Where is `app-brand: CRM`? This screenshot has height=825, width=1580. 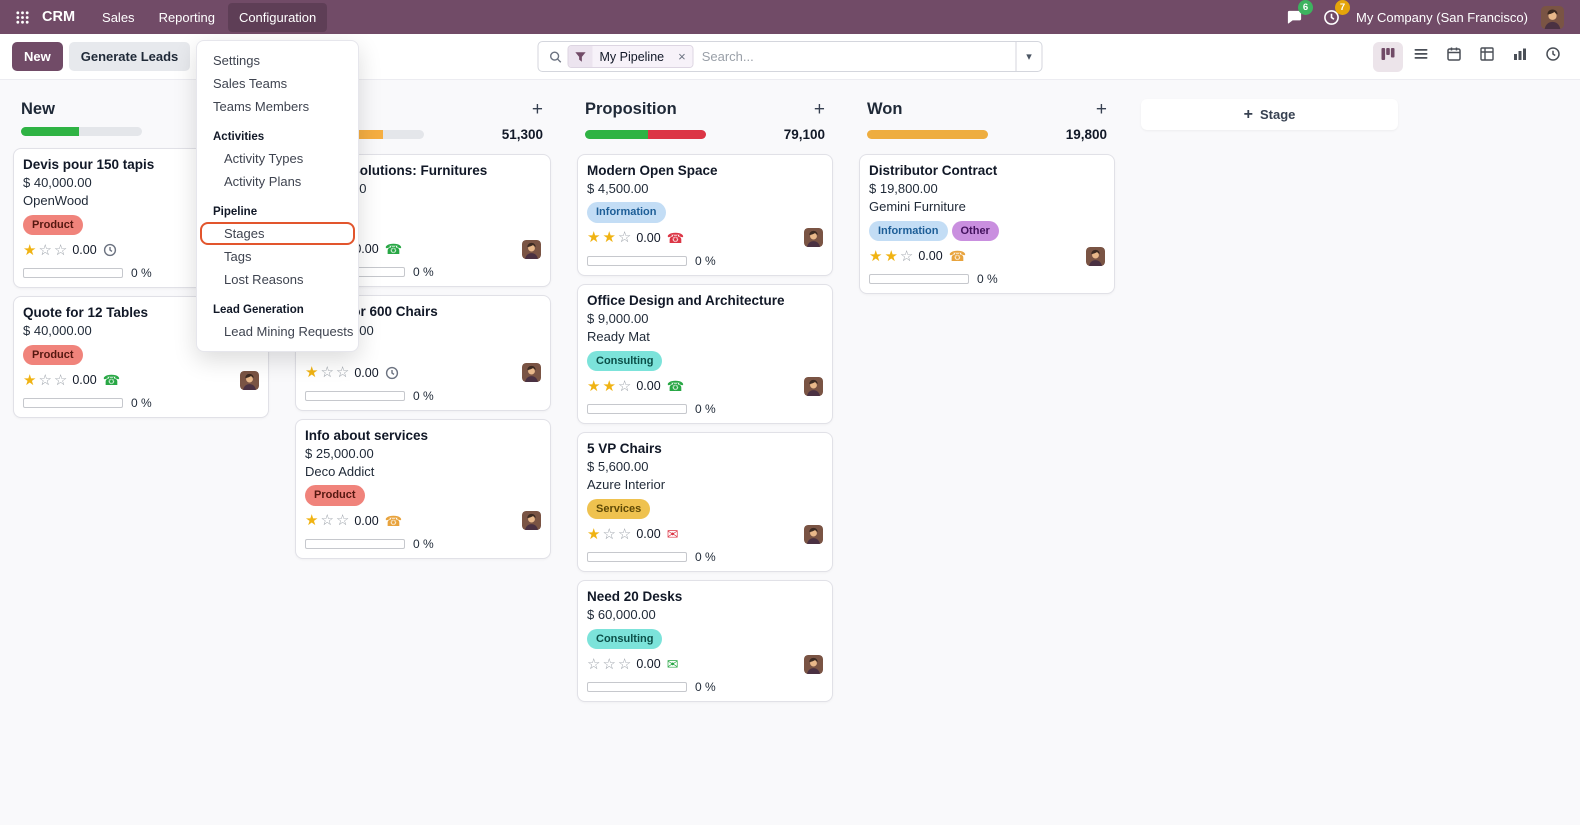
app-brand: CRM is located at coordinates (59, 17).